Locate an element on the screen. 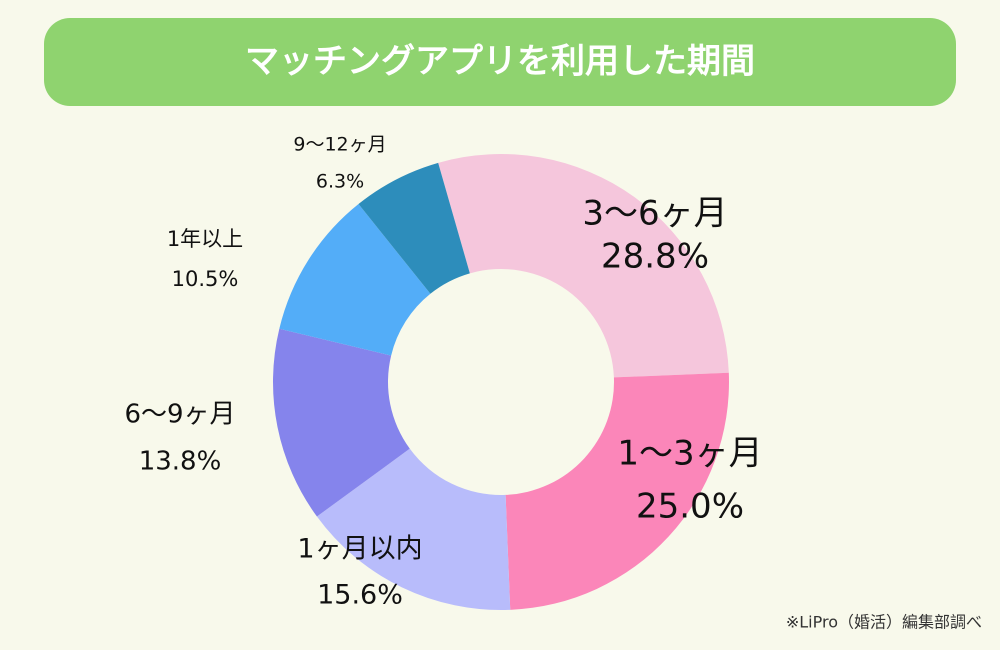 This screenshot has width=1000, height=650. slice-value-label: 13.8% is located at coordinates (180, 462).